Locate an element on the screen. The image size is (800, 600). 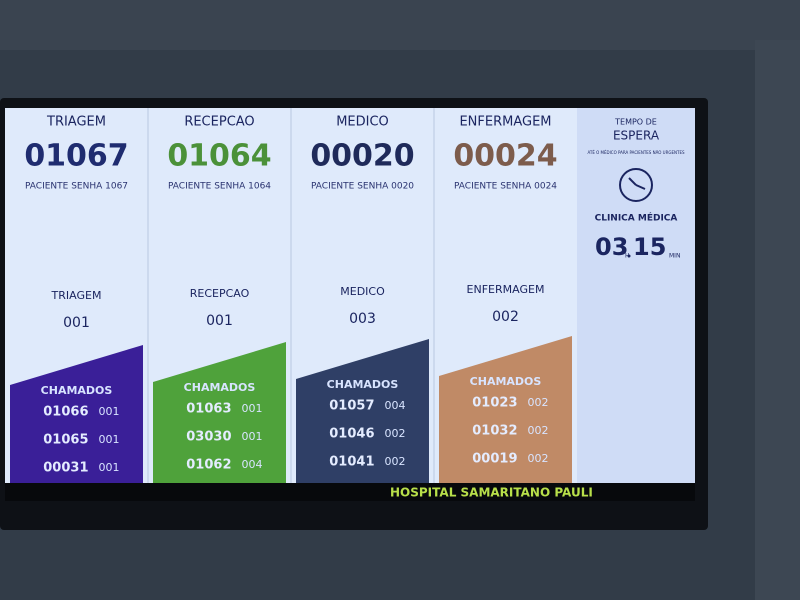
ticker-bar is located at coordinates (350, 492).